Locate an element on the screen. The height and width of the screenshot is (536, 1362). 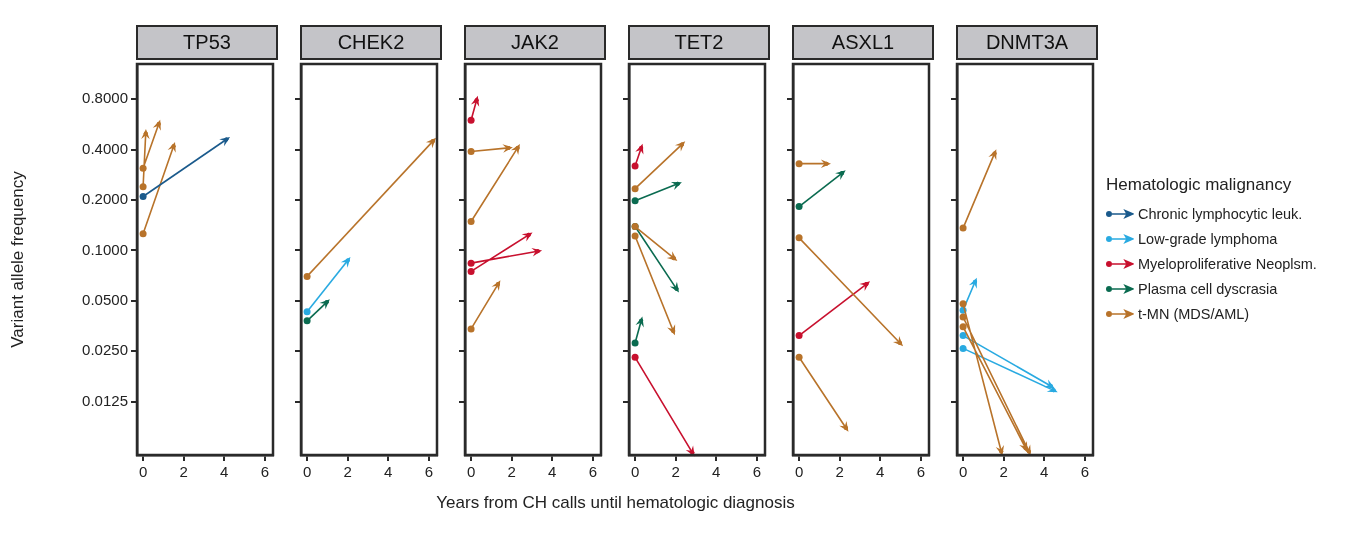
y-tick-label: 0.8000 is located at coordinates (105, 98).